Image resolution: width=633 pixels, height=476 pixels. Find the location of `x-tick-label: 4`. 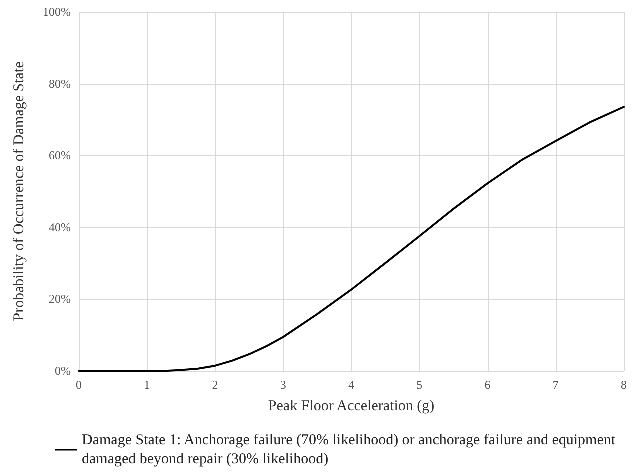

x-tick-label: 4 is located at coordinates (351, 385).